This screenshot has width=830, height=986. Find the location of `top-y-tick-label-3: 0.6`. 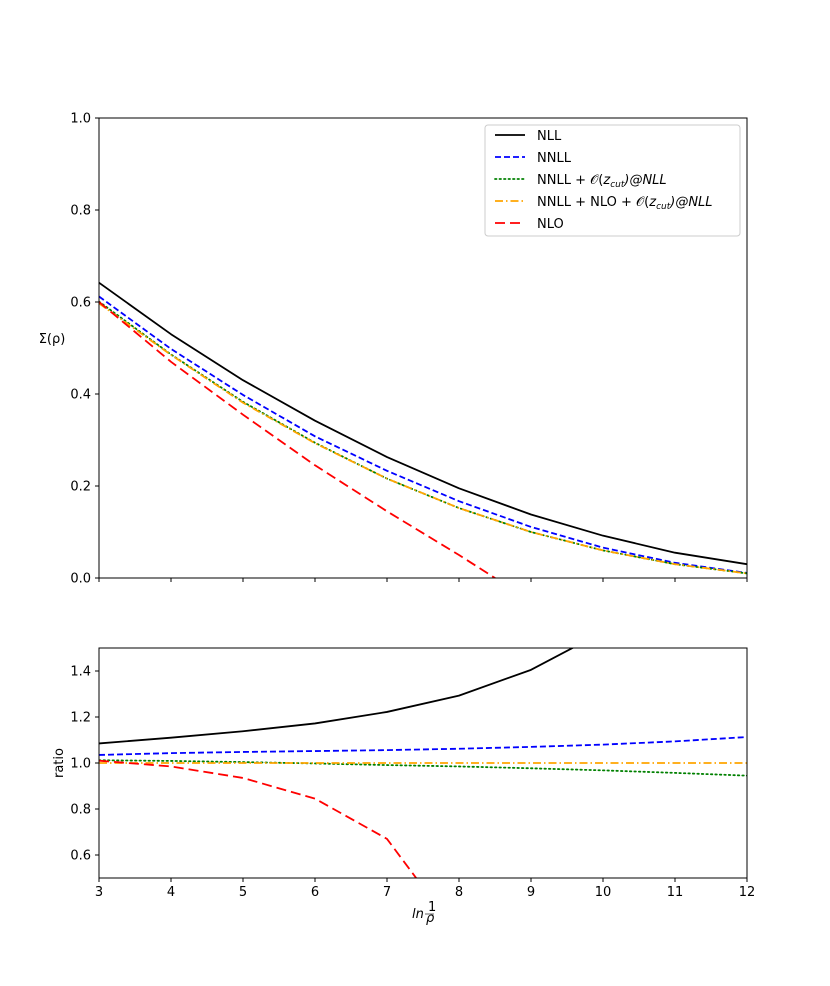

top-y-tick-label-3: 0.6 is located at coordinates (80, 303).